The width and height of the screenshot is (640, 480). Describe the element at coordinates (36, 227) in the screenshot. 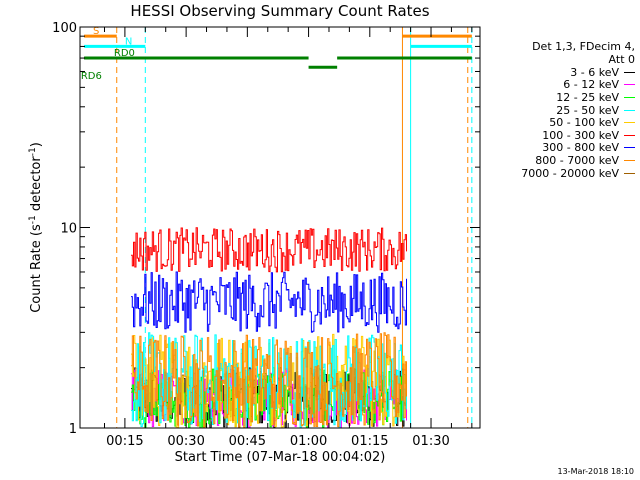

I see `y-axis-label: Count Rate (s-1 detector-1)` at that location.